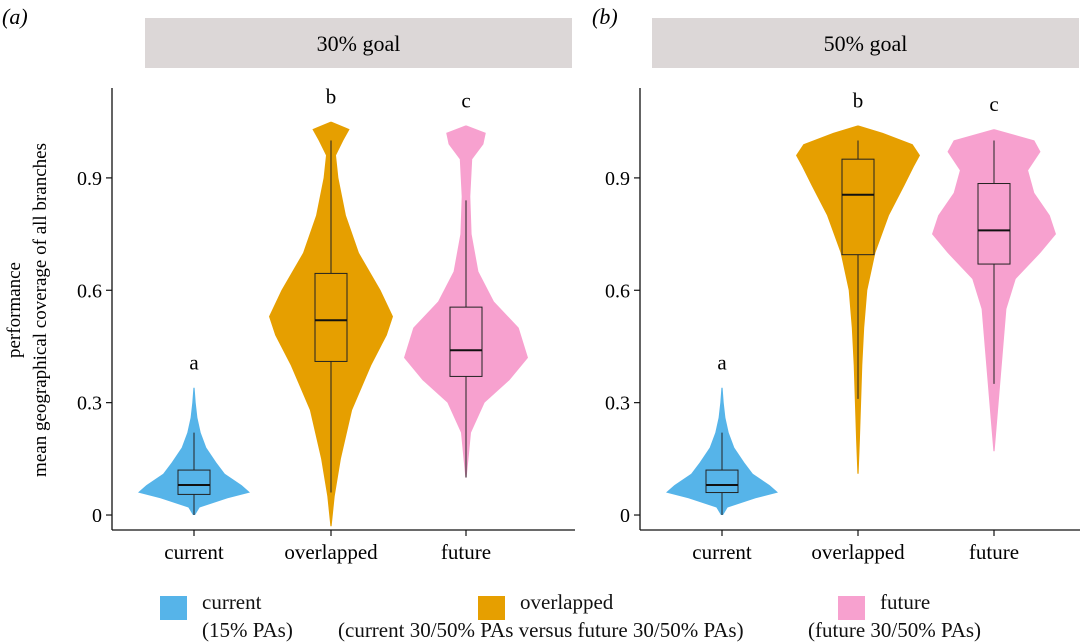  Describe the element at coordinates (567, 602) in the screenshot. I see `legend-label-overlapped: overlapped` at that location.